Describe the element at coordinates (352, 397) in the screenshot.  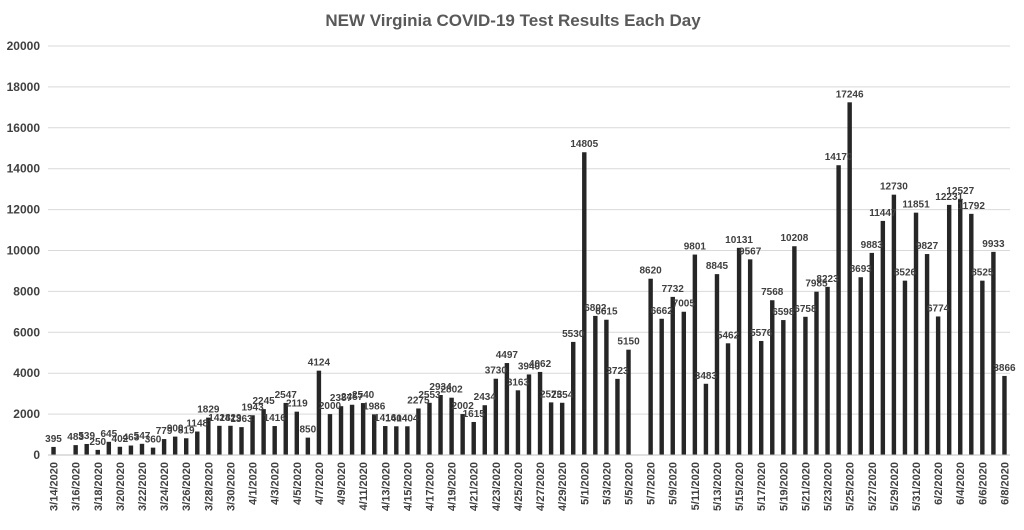
I see `data-label: 2457` at that location.